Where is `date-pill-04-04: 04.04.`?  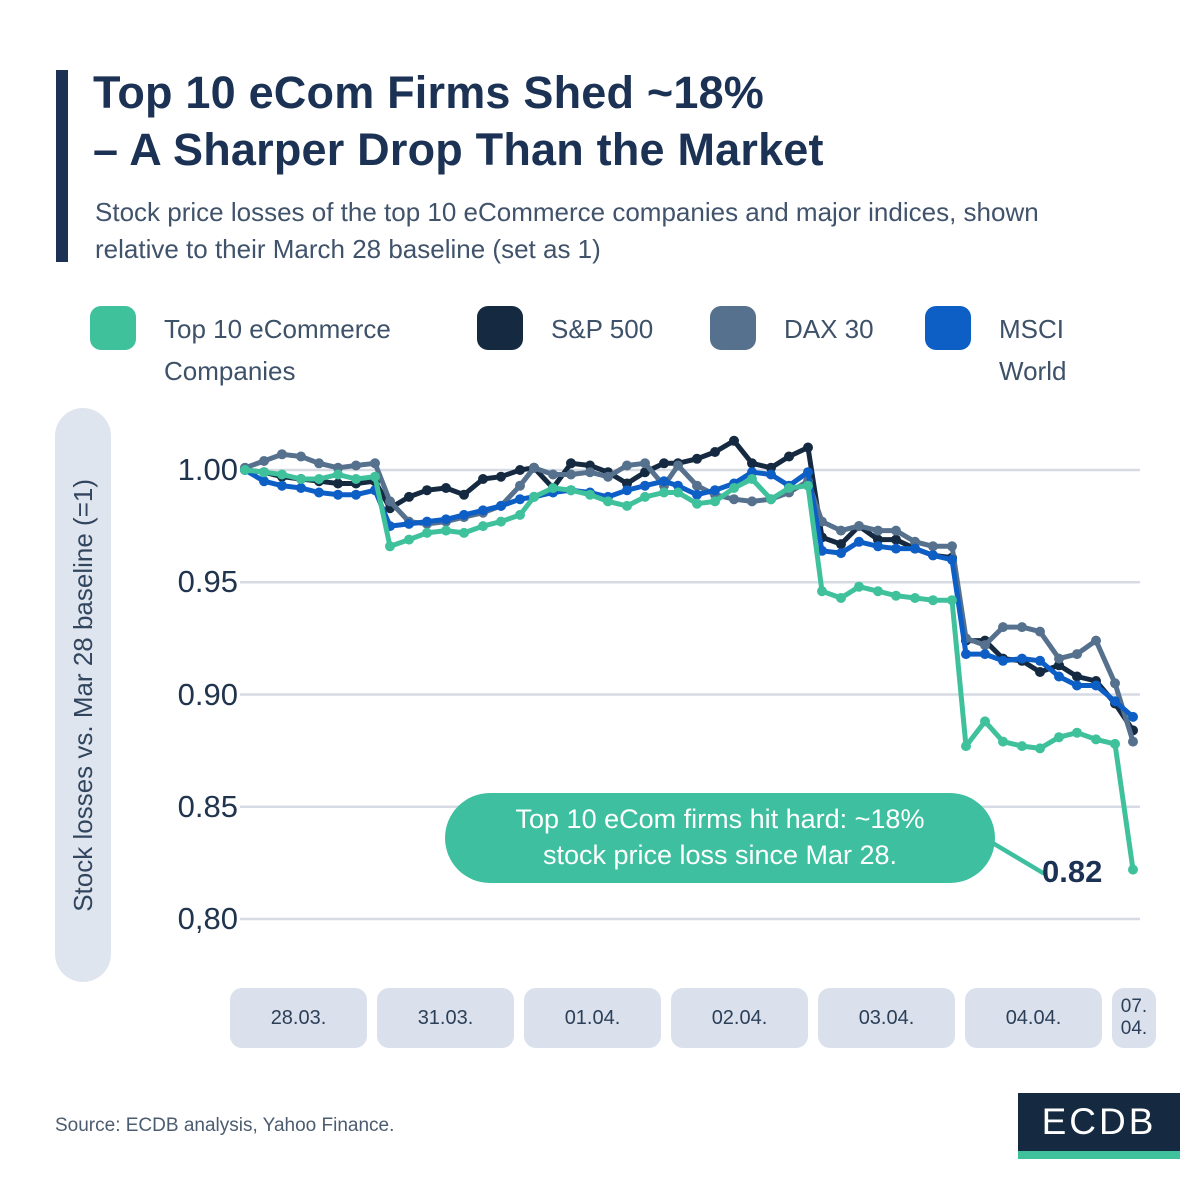
date-pill-04-04: 04.04. is located at coordinates (1033, 1018).